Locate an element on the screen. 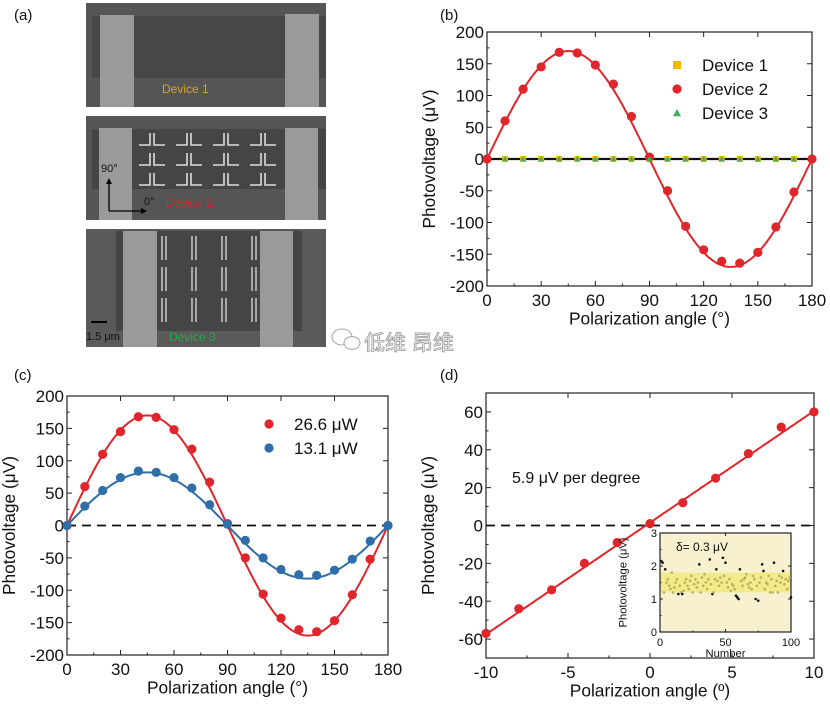 This screenshot has width=830, height=711. x-tick-label: 0 is located at coordinates (486, 300).